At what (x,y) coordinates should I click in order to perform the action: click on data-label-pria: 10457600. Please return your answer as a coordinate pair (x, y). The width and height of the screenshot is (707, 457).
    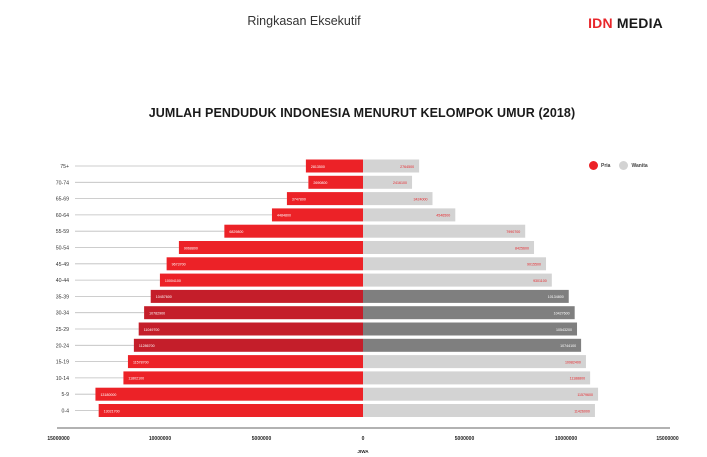
    Looking at the image, I should click on (164, 297).